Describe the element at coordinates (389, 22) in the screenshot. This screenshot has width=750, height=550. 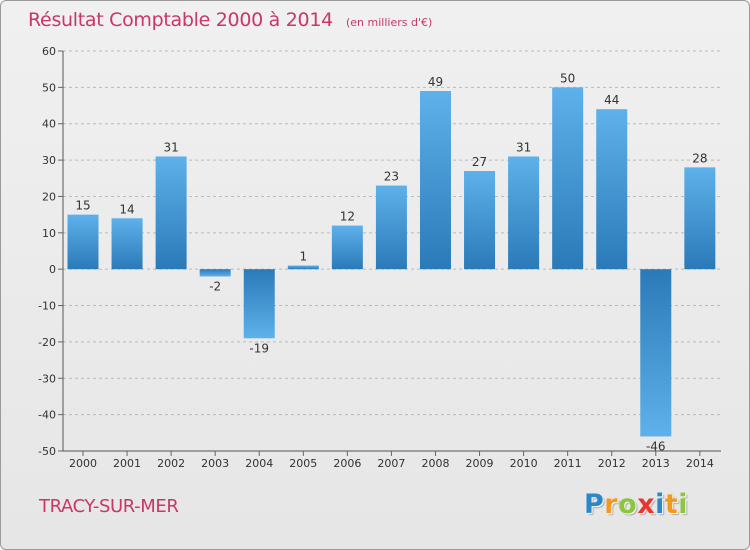
I see `chart-subtitle: (en milliers d'€)` at that location.